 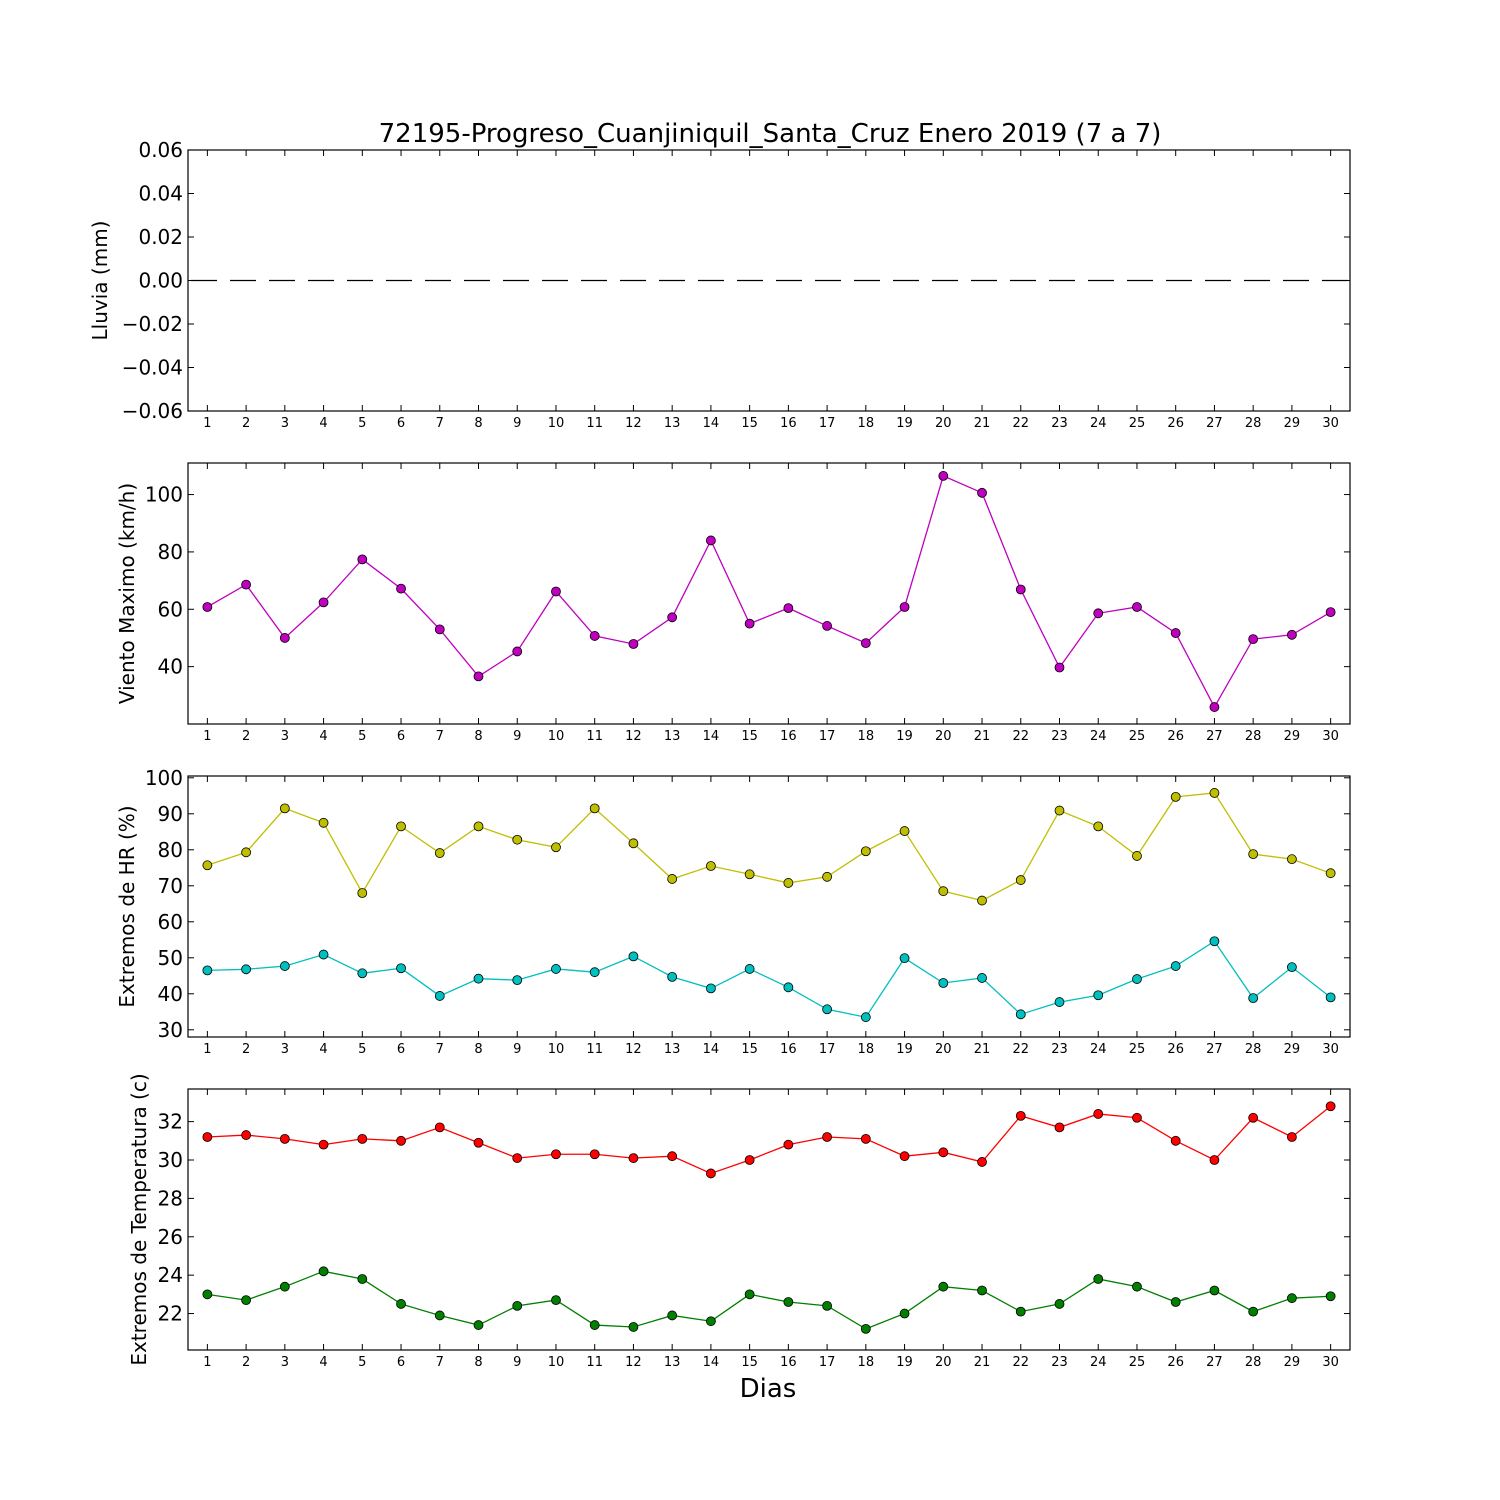 I want to click on y-tick-label: 100, so click(x=164, y=495).